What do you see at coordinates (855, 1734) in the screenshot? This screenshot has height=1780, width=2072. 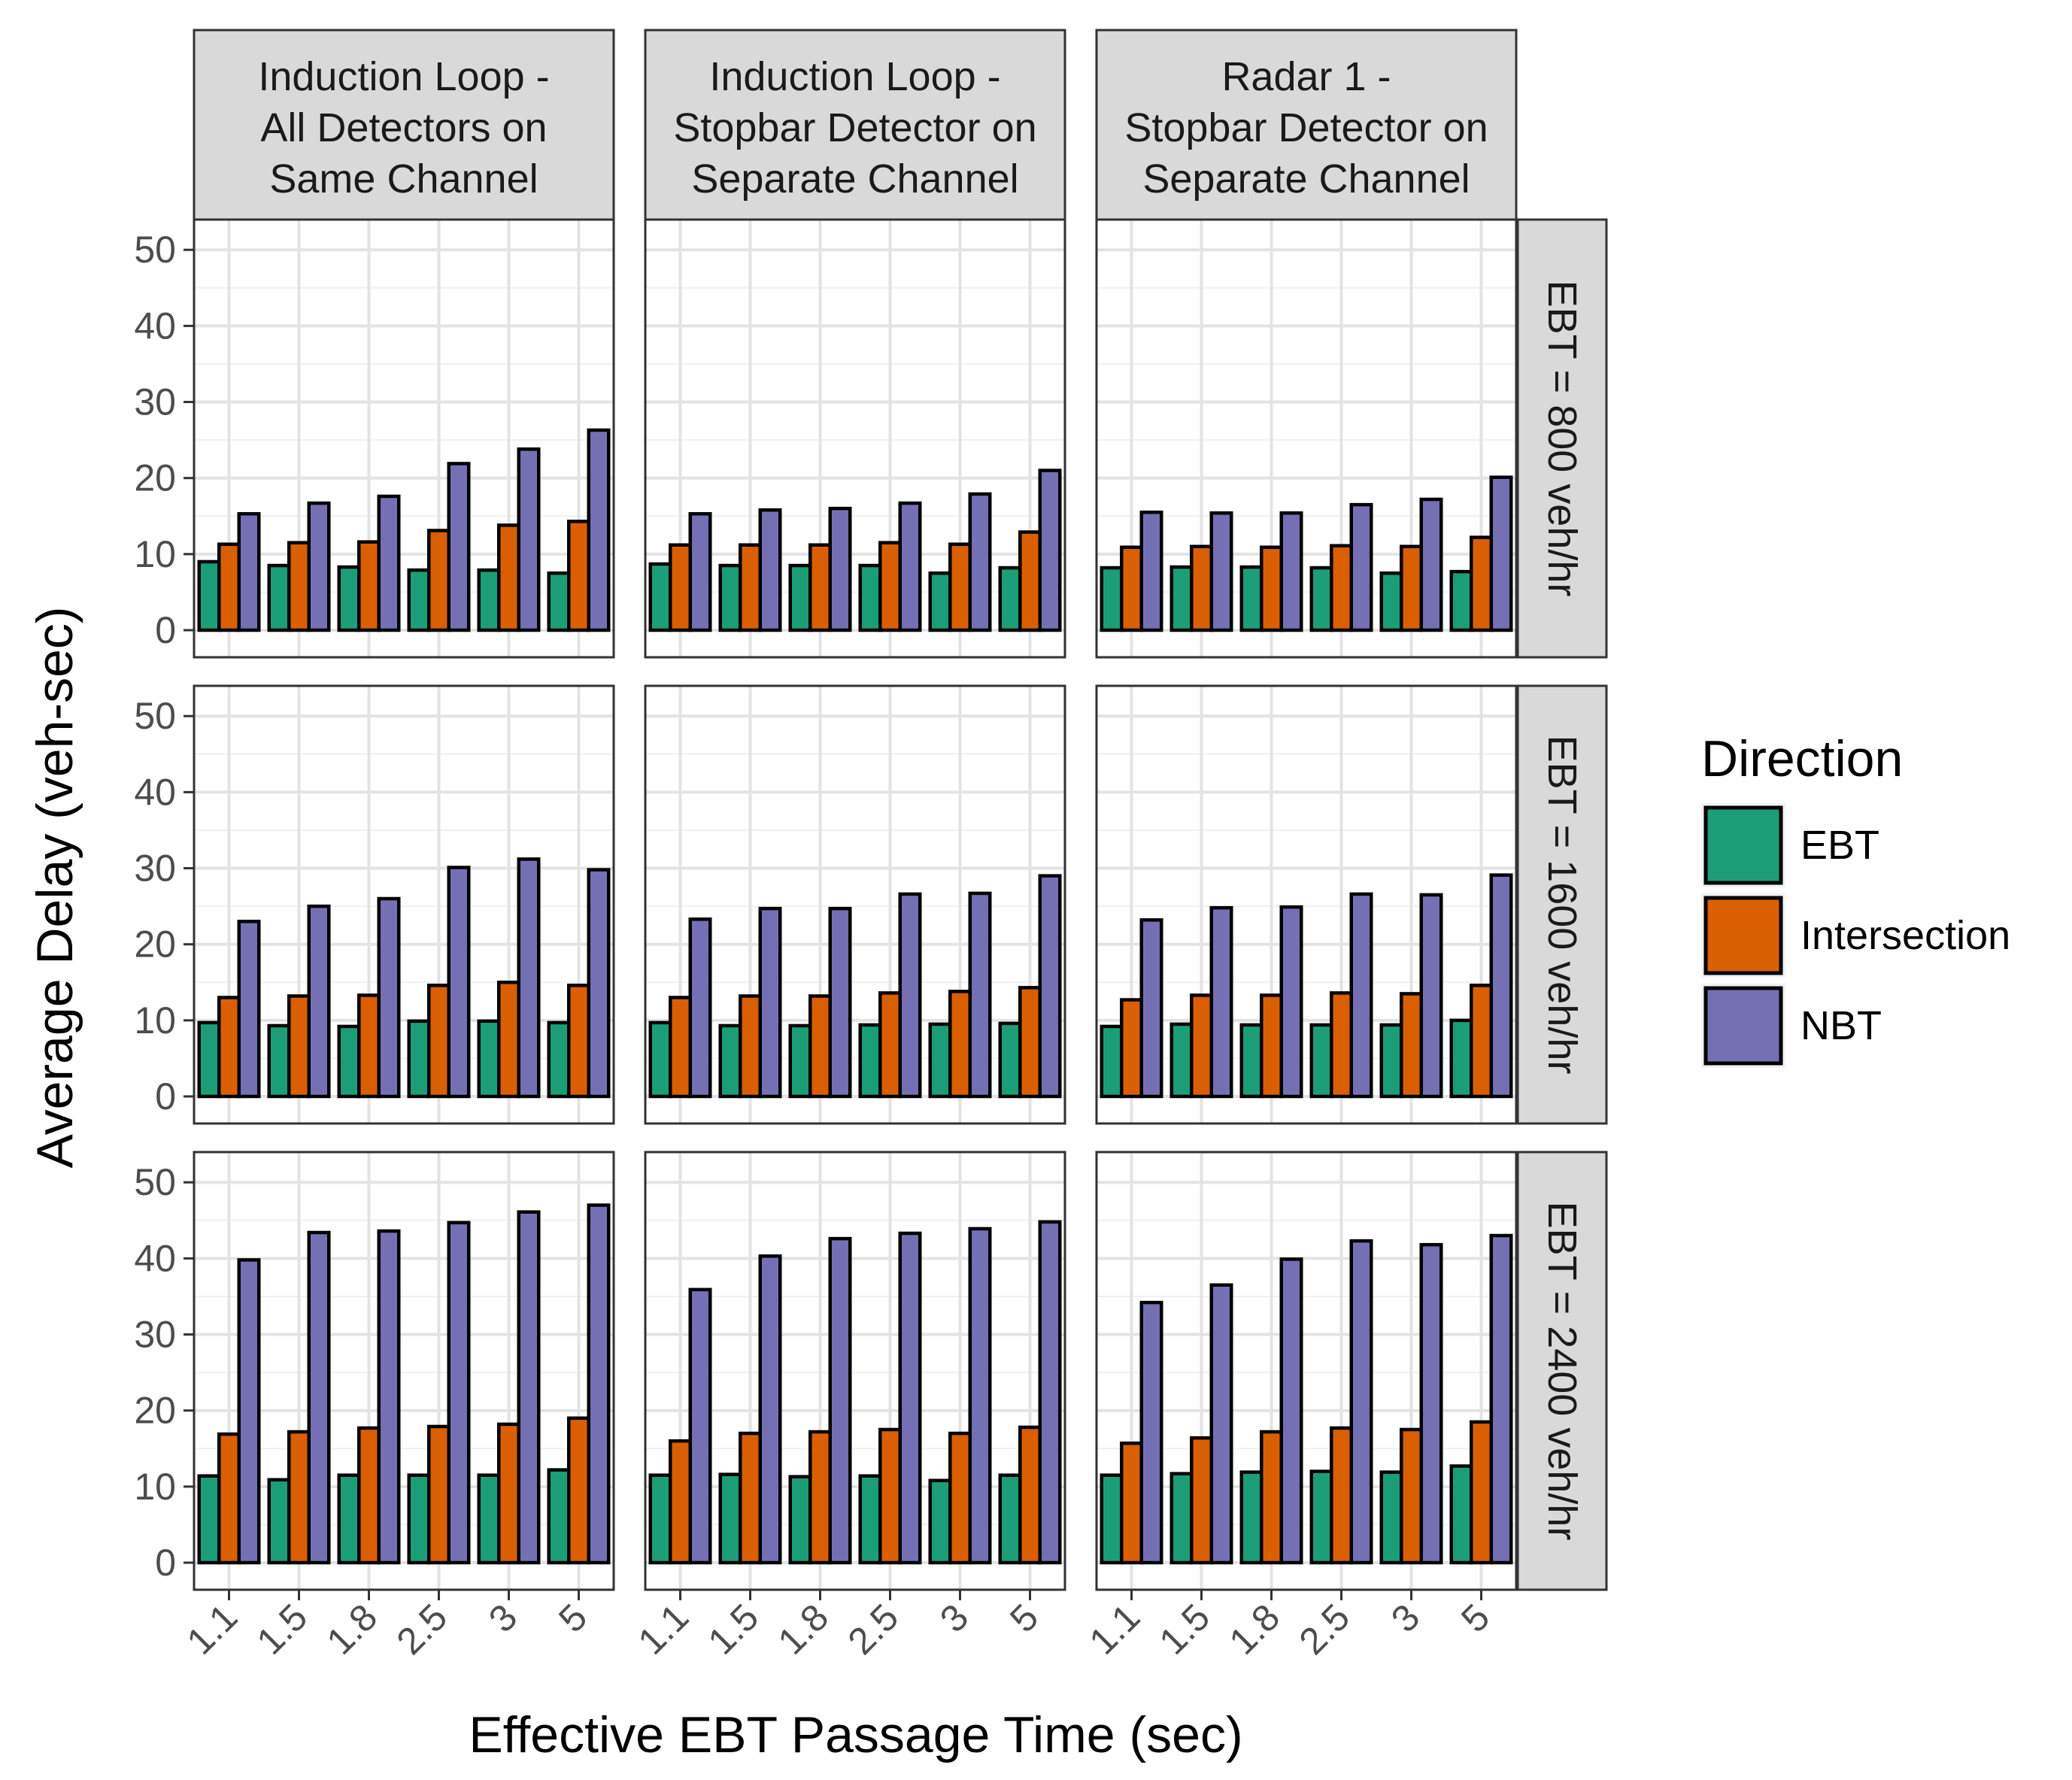 I see `x-axis-title: Effective EBT Passage Time (sec)` at bounding box center [855, 1734].